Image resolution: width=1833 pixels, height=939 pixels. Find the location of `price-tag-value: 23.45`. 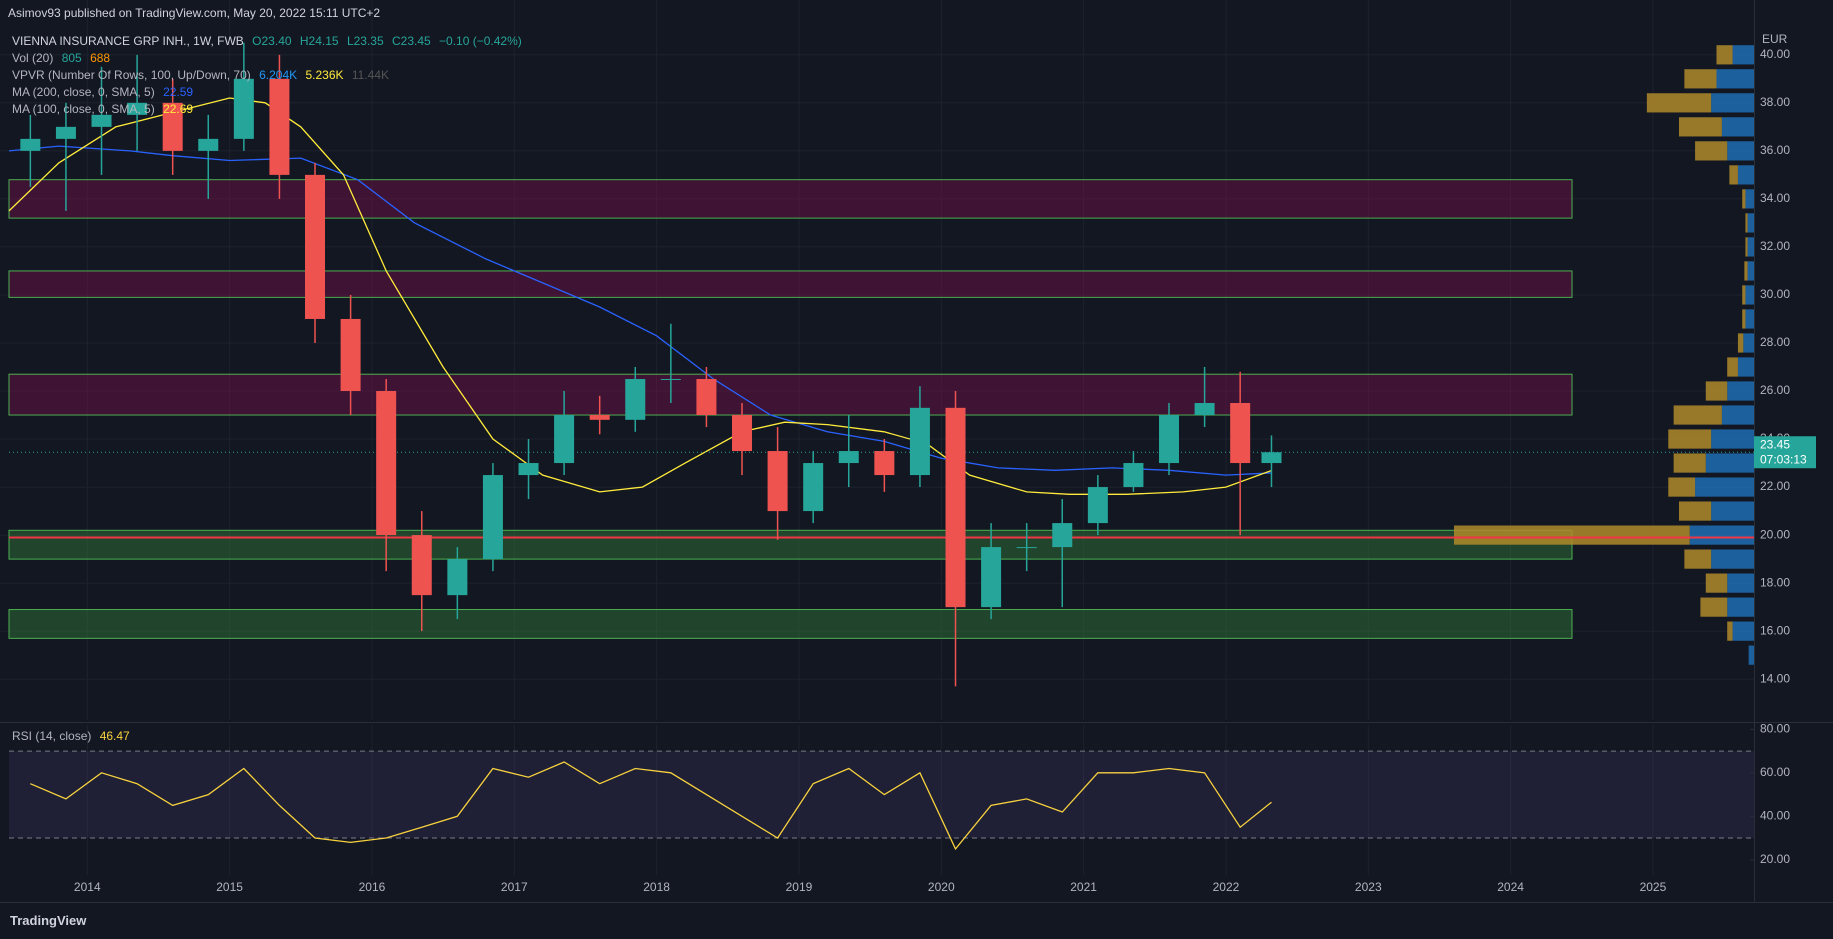

price-tag-value: 23.45 is located at coordinates (1775, 444).